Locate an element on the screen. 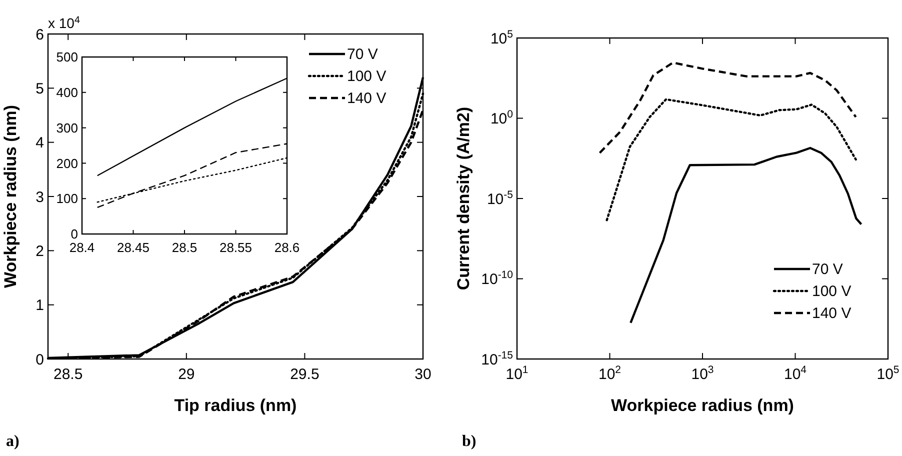 This screenshot has height=456, width=902. y-tick-label: 10$^{-5}$ is located at coordinates (500, 198).